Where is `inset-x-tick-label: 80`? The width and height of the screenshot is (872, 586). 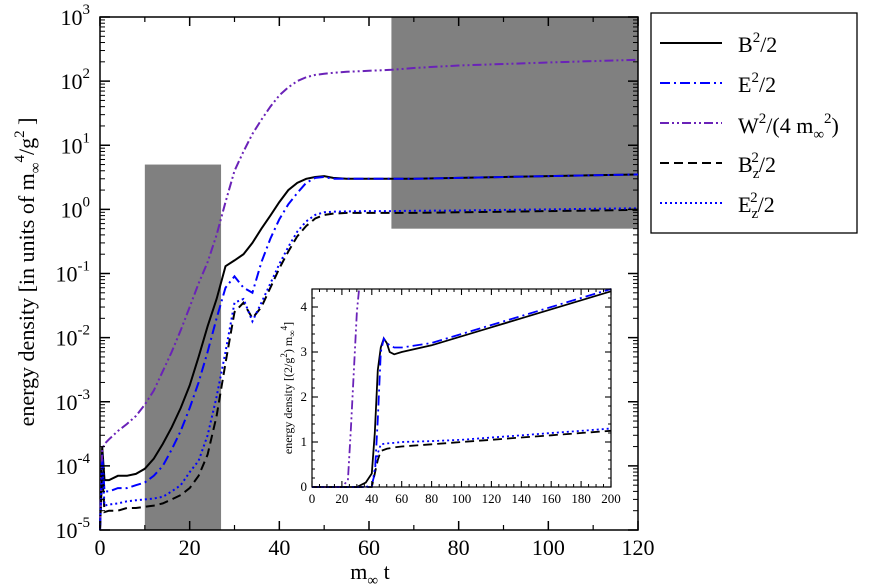
inset-x-tick-label: 80 is located at coordinates (431, 498).